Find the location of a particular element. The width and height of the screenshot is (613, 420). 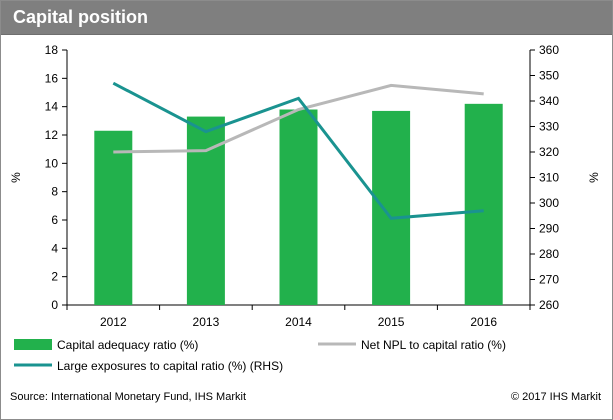

right-tick-label: 330 is located at coordinates (549, 127).